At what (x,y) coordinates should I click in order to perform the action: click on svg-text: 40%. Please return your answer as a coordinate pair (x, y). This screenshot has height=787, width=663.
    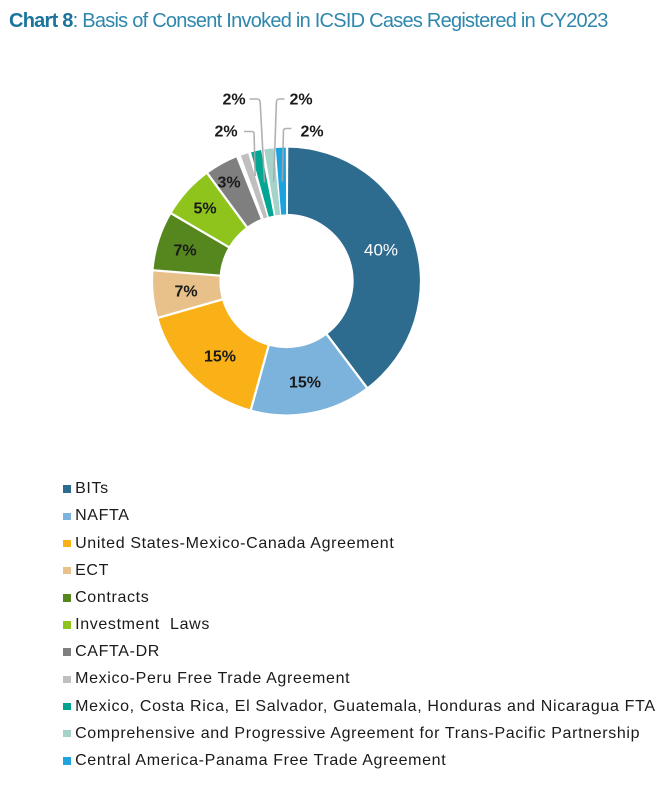
    Looking at the image, I should click on (381, 250).